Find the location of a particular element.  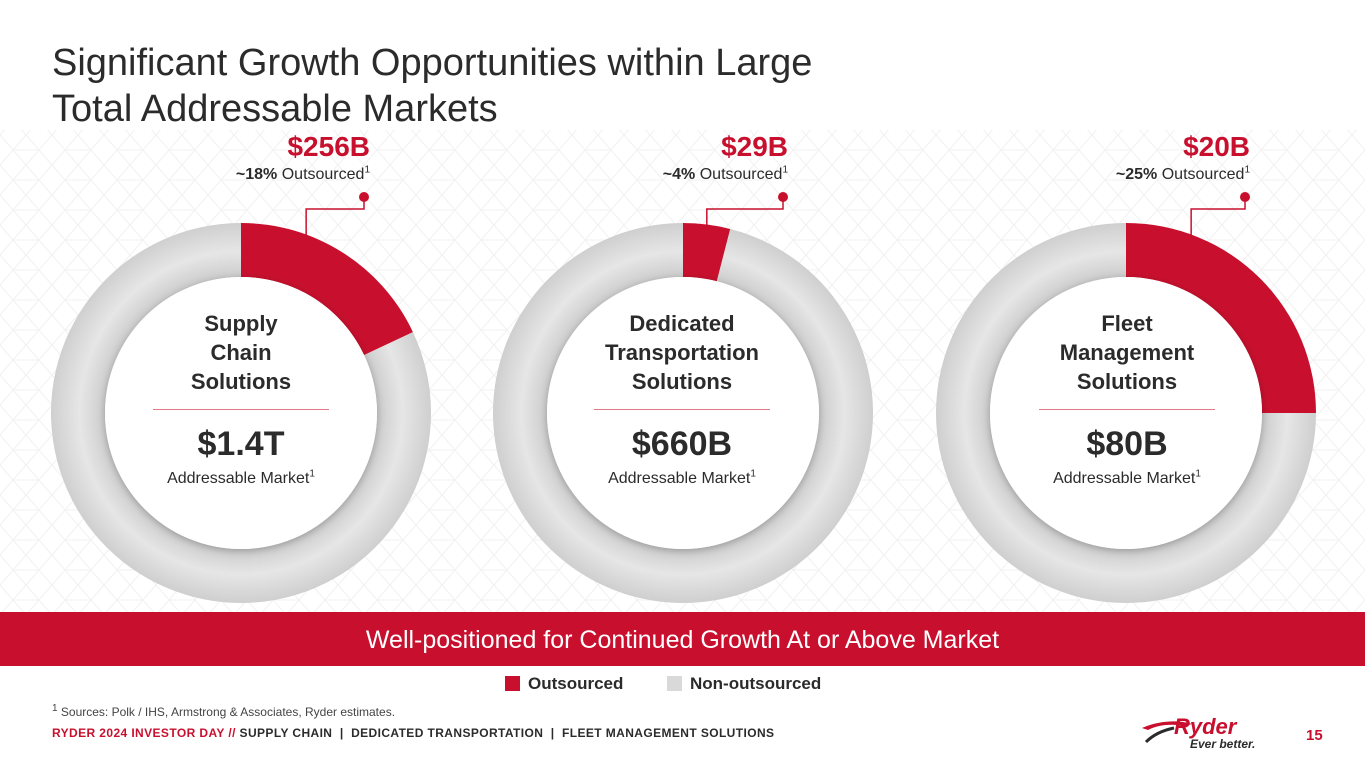

chart-2-pct-word: Outsourced is located at coordinates (741, 174).